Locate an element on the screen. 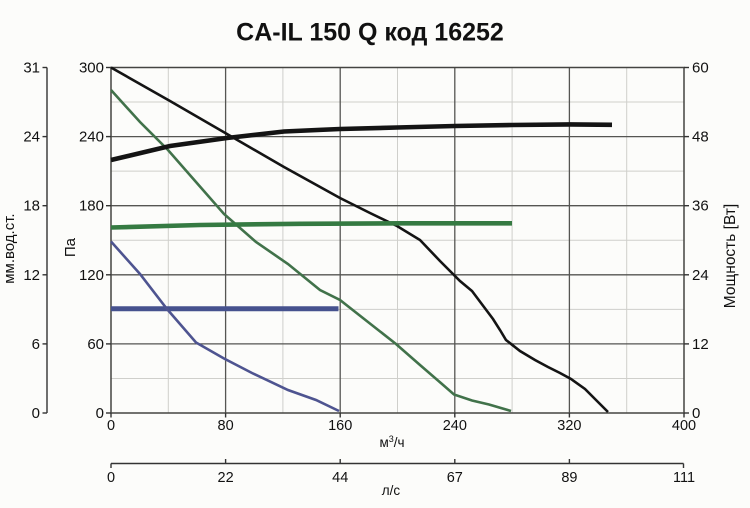 Image resolution: width=750 pixels, height=508 pixels. svg-text: 18 is located at coordinates (31, 206).